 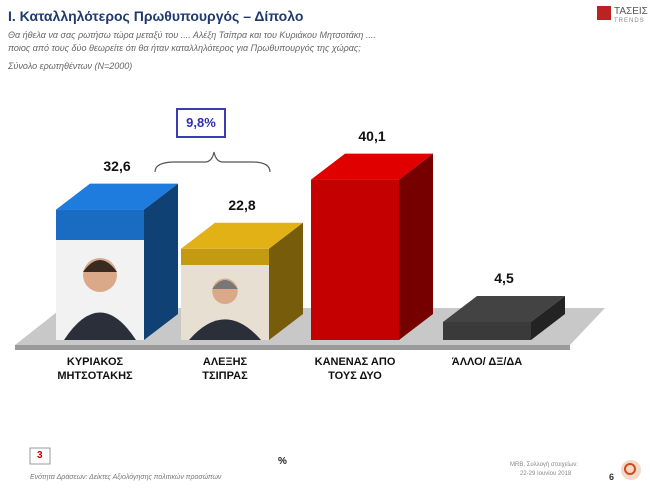 What do you see at coordinates (292, 347) in the screenshot?
I see `floor-edge` at bounding box center [292, 347].